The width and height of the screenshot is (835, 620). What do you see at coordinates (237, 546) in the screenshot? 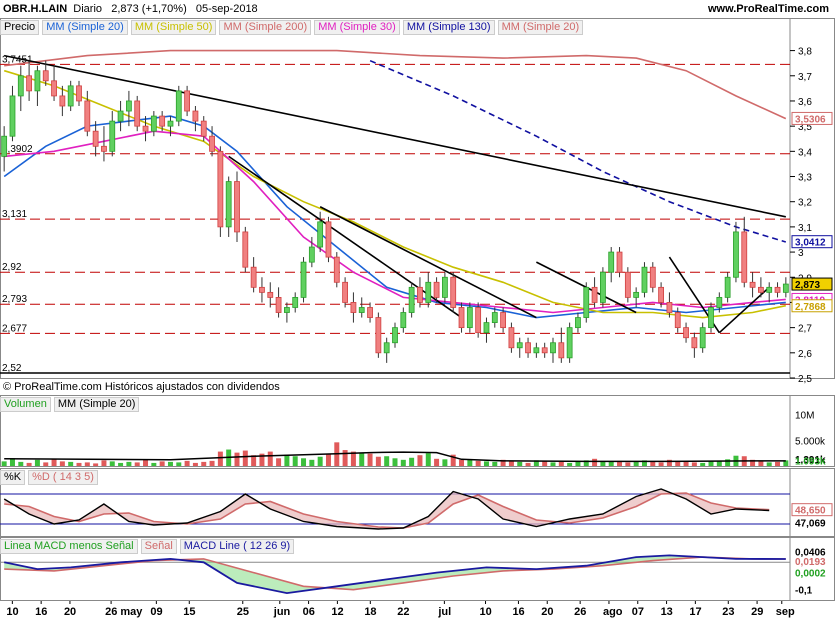
I see `macd-legend-item: MACD Line ( 12 26 9)` at bounding box center [237, 546].